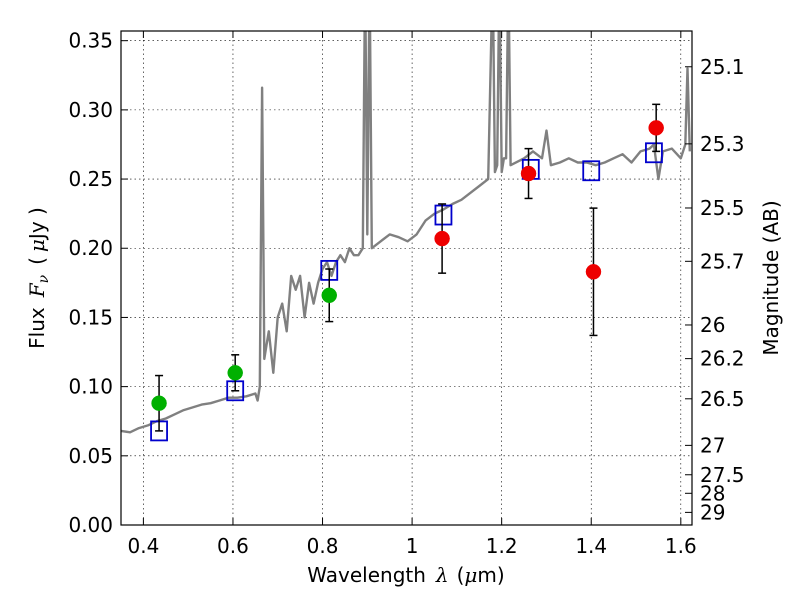 This screenshot has width=800, height=600. What do you see at coordinates (722, 67) in the screenshot?
I see `right-tick-label-0: 25.1` at bounding box center [722, 67].